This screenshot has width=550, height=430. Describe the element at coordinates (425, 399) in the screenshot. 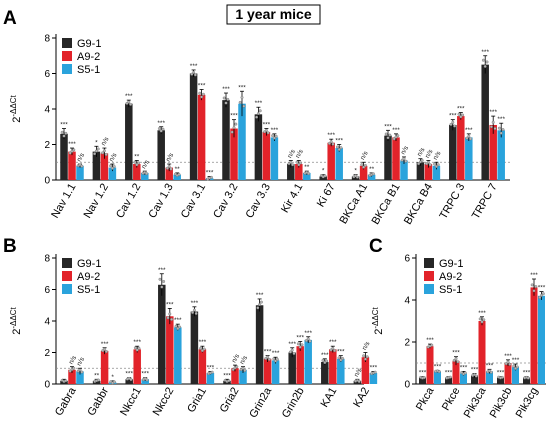

I see `category-label: Pkca` at that location.